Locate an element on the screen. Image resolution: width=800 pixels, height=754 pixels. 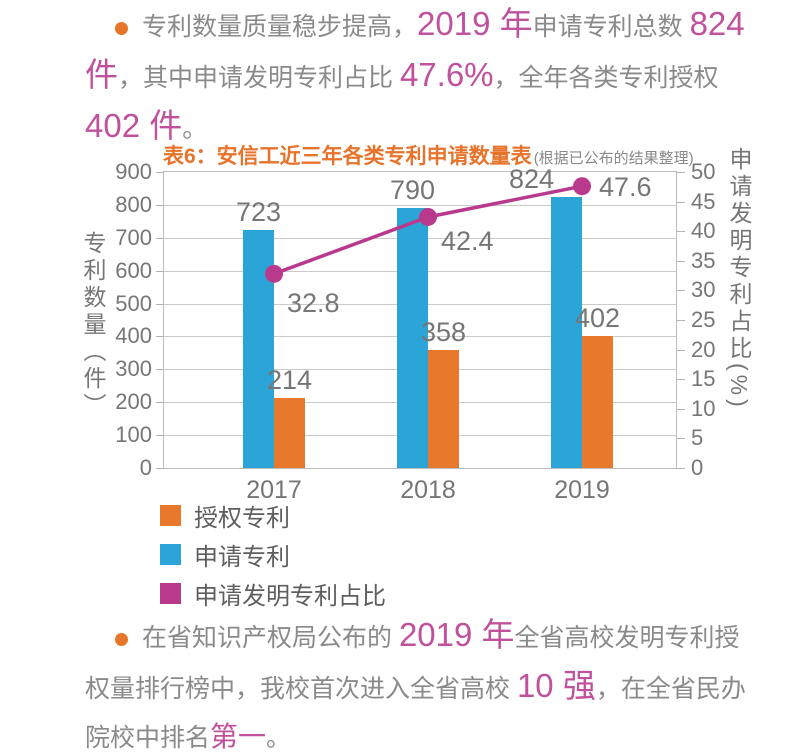
text-segment: 全省高校发明专利授权量排行榜中，我校首次进入全省高校 is located at coordinates (412, 663).